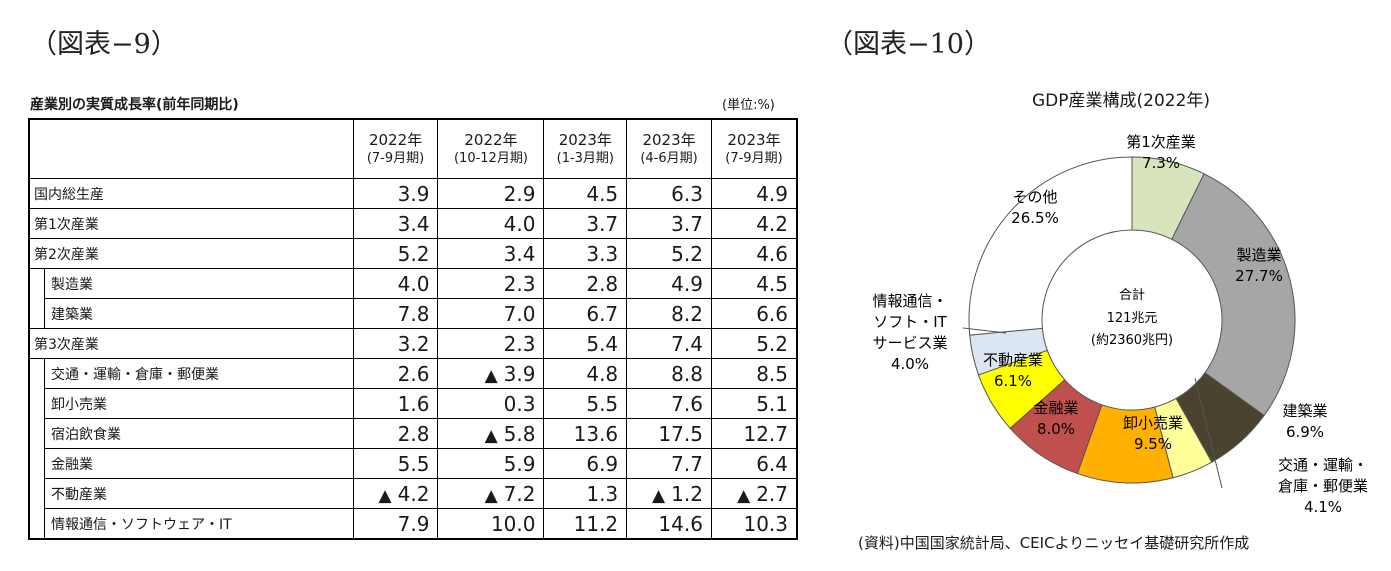  Describe the element at coordinates (669, 193) in the screenshot. I see `value-cell: 6.3` at that location.